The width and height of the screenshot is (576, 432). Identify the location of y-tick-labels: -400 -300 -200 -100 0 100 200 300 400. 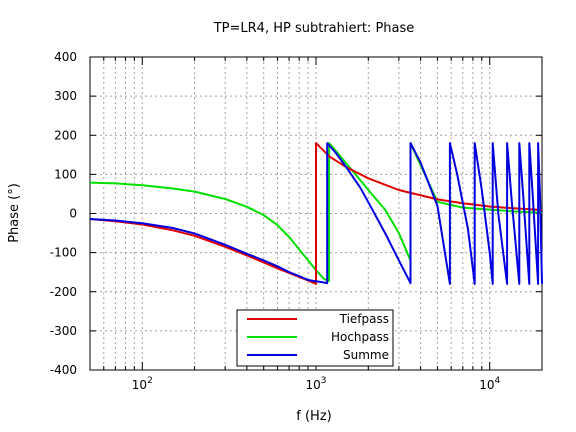
(63, 213).